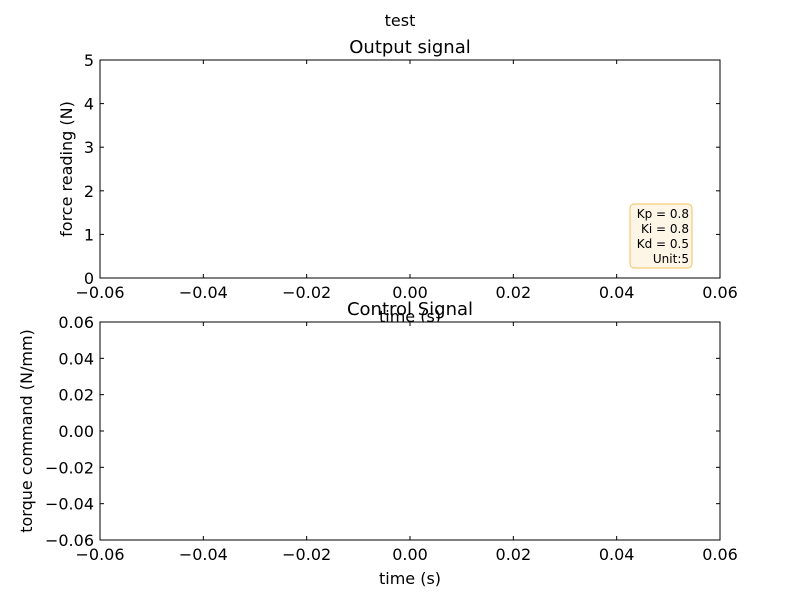  What do you see at coordinates (617, 554) in the screenshot?
I see `control-x-tick-label: 0.04` at bounding box center [617, 554].